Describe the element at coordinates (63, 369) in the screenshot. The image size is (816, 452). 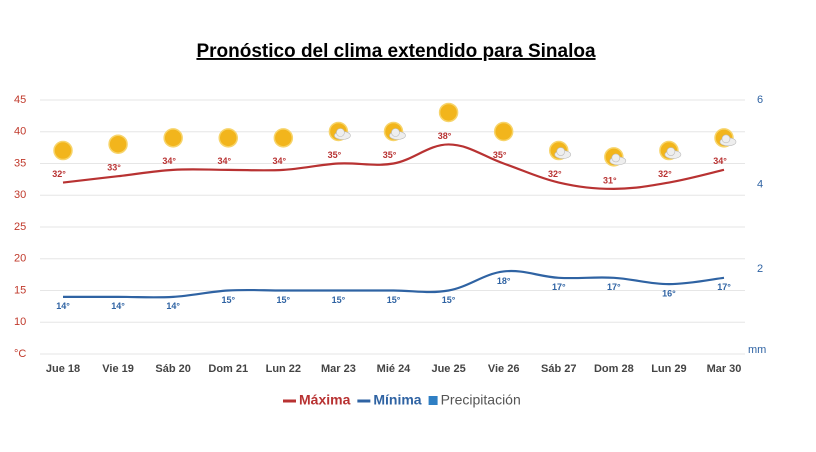
I see `x-tick-label: Jue 18` at that location.